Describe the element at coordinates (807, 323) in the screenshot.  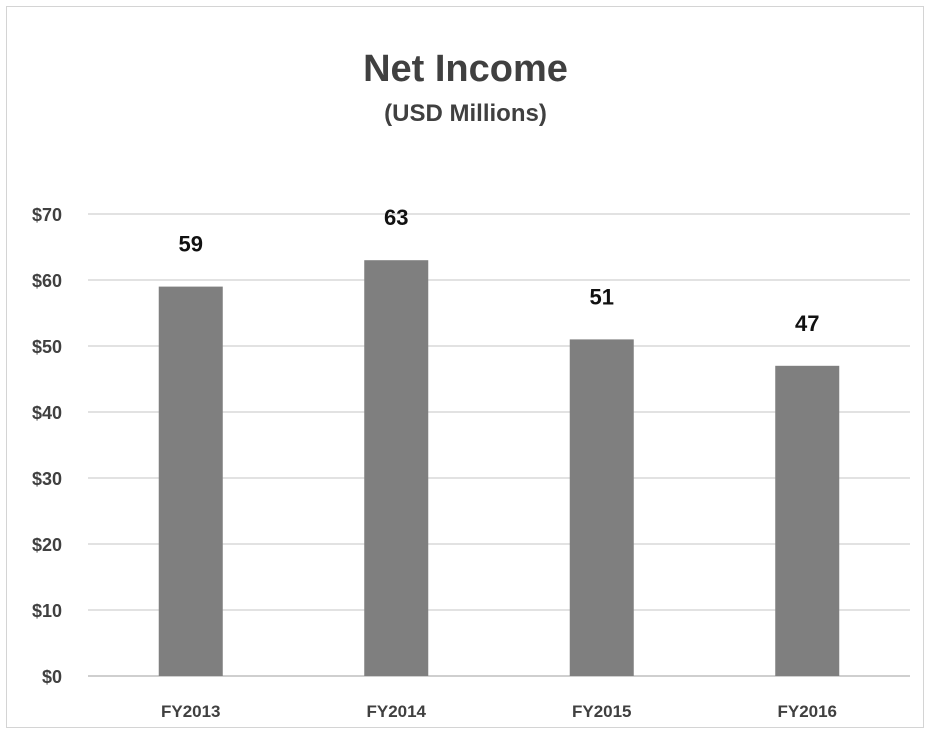
I see `data-label: 47` at that location.